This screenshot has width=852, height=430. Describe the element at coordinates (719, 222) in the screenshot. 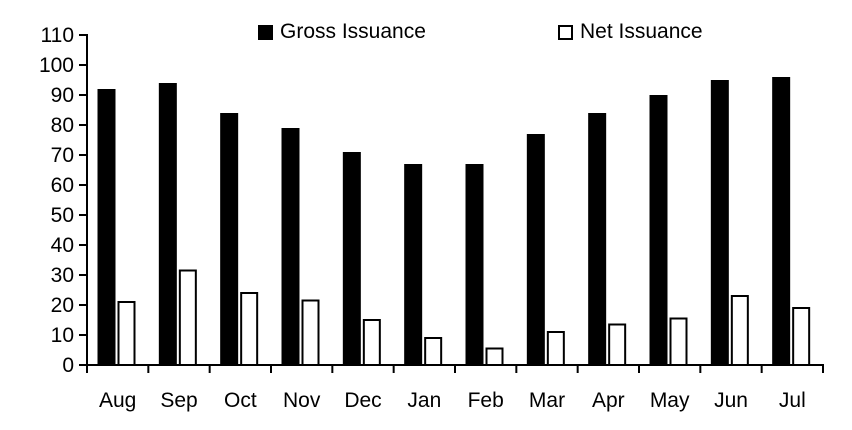

I see `bar-gross-jun` at that location.